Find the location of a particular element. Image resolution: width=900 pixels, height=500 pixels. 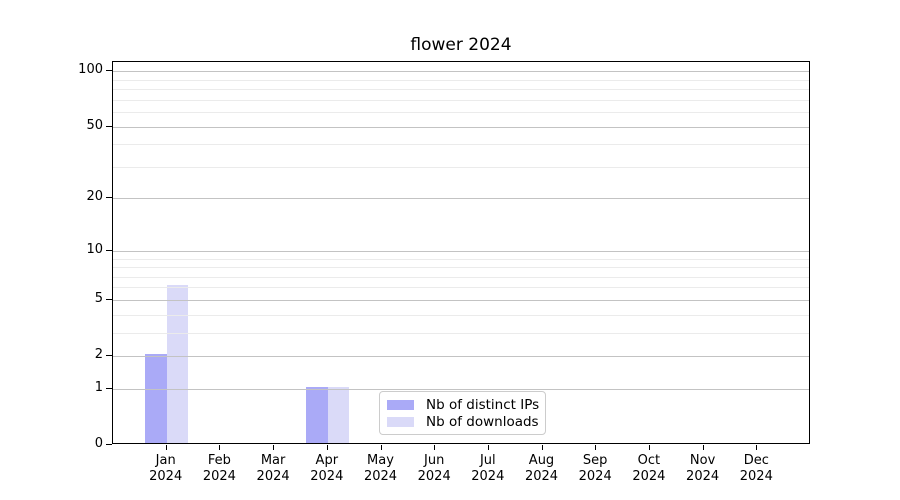

y-tick-label: 20 is located at coordinates (94, 197).